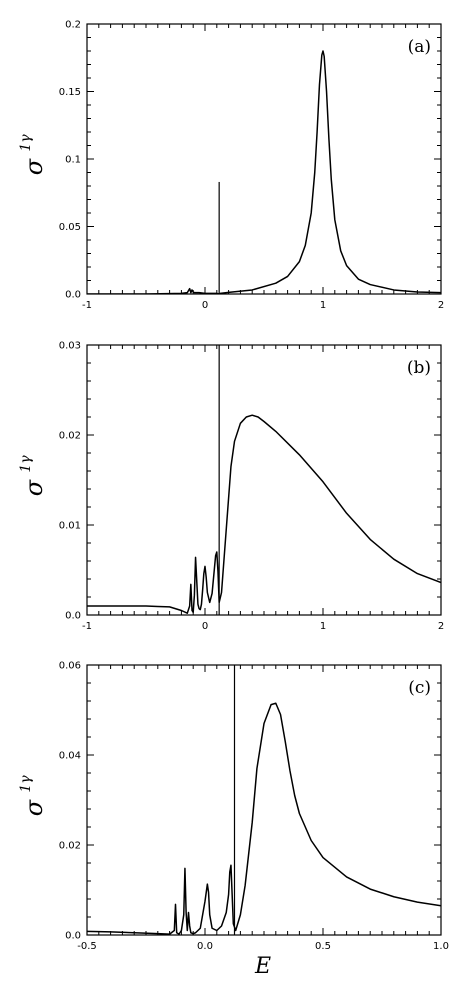 The width and height of the screenshot is (466, 987). I want to click on y-tick-label: 0.15, so click(70, 92).